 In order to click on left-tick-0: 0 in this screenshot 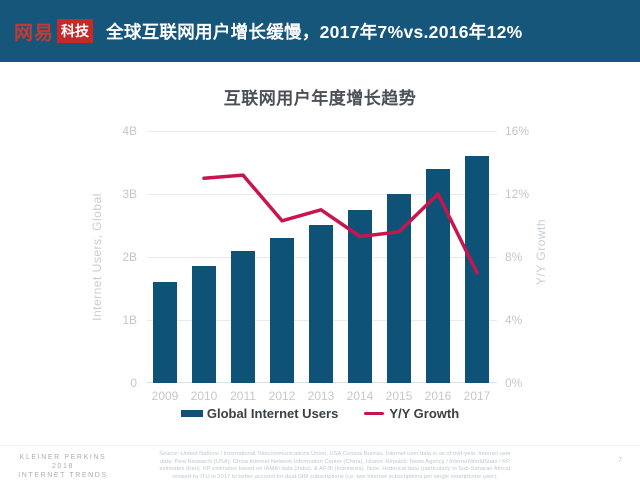, I will do `click(133, 383)`.